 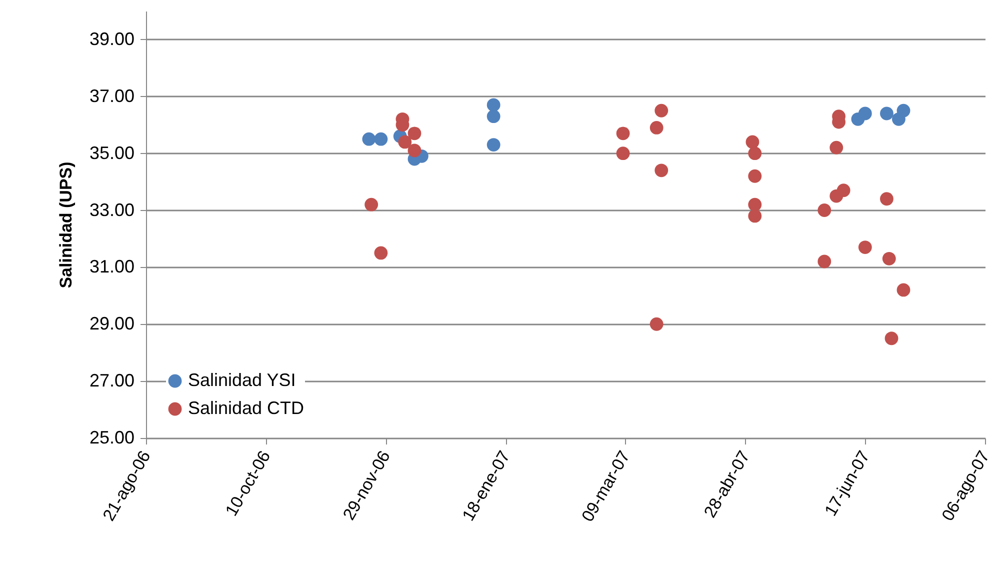 What do you see at coordinates (242, 380) in the screenshot?
I see `legend-label: Salinidad YSI` at bounding box center [242, 380].